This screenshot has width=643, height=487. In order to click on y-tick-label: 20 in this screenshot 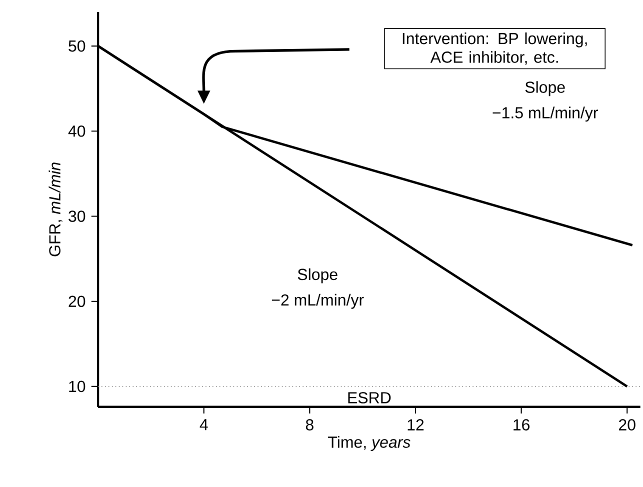, I will do `click(77, 302)`.